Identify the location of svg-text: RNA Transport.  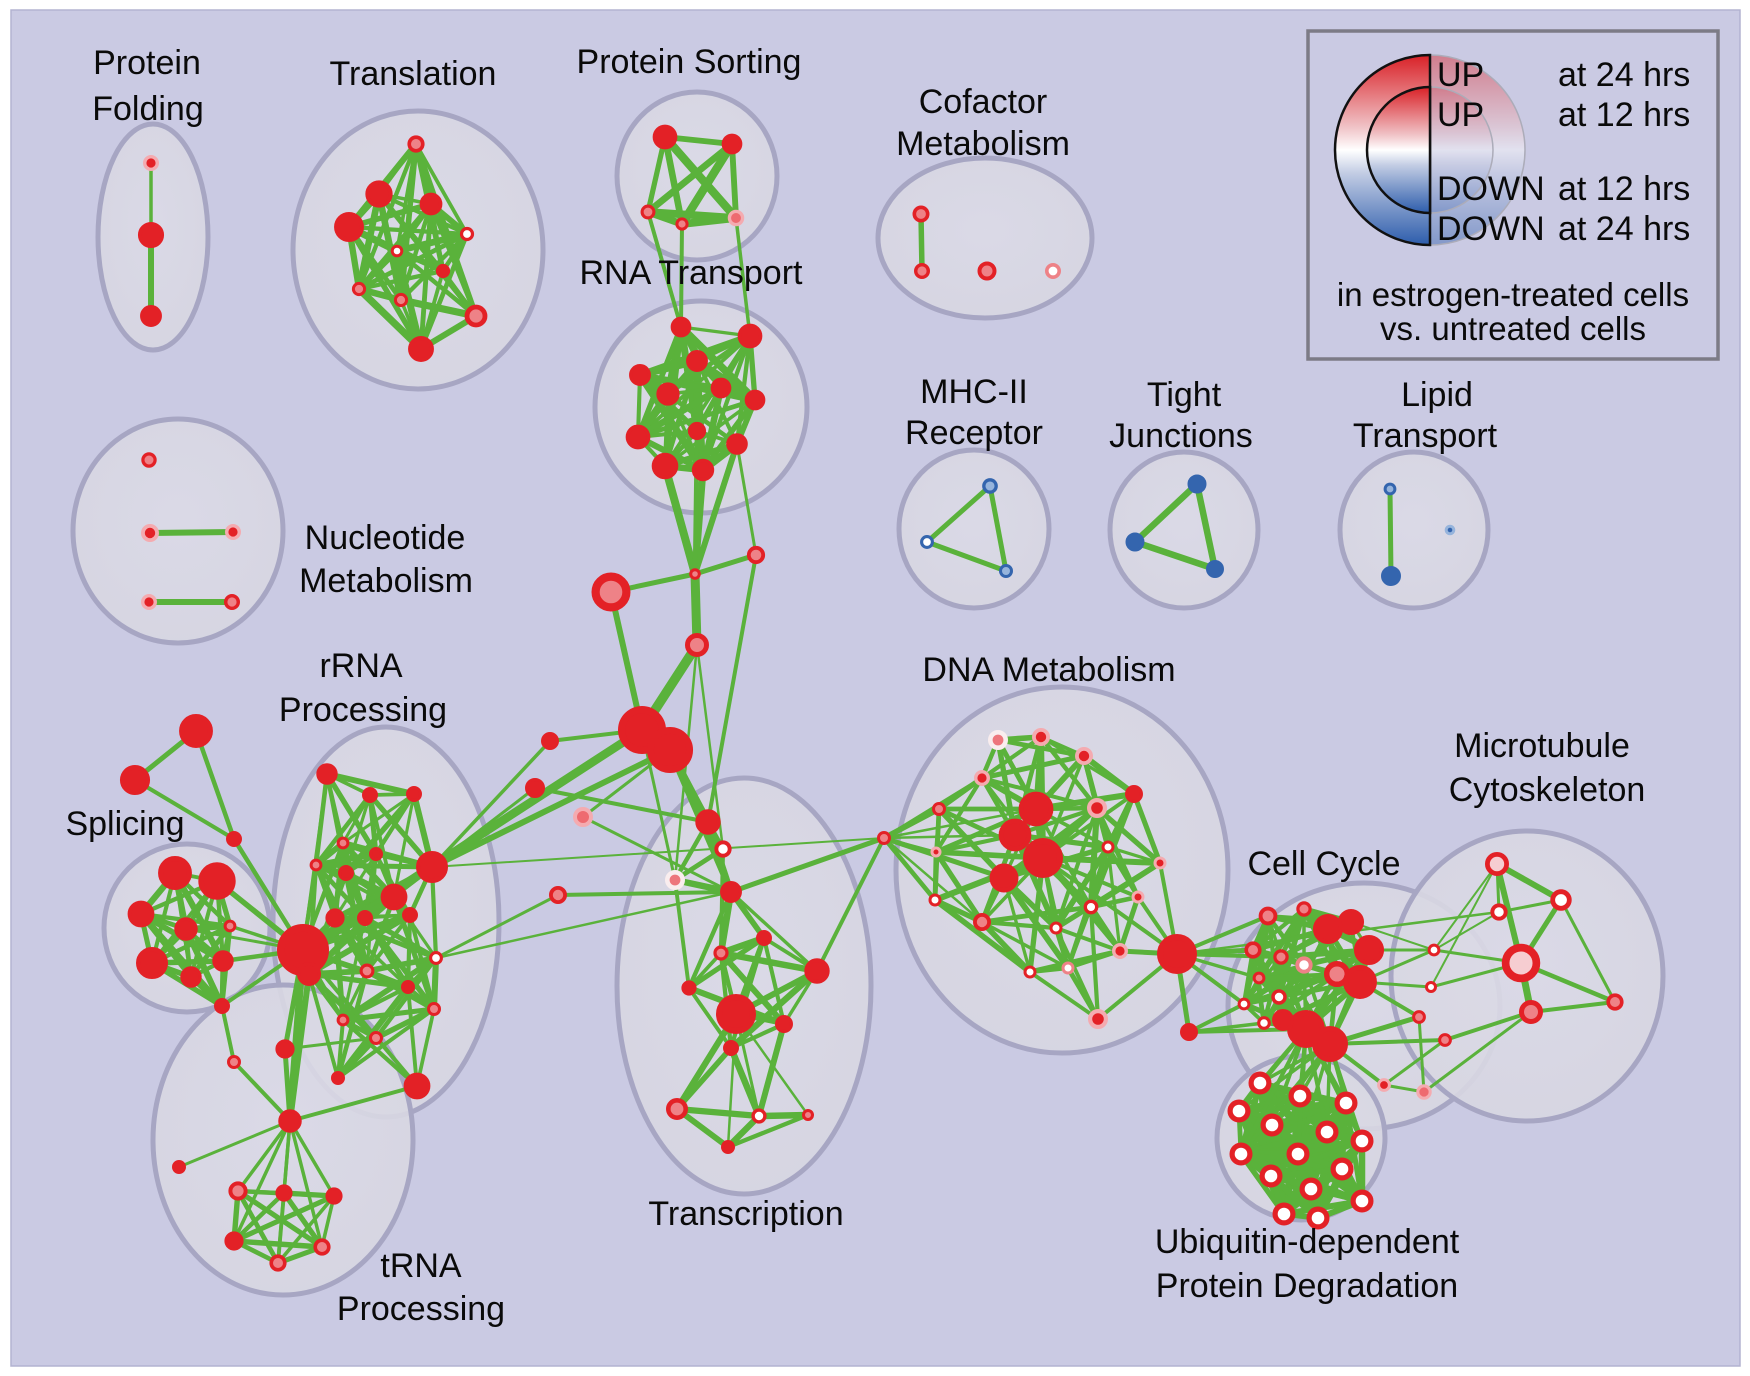
(692, 273).